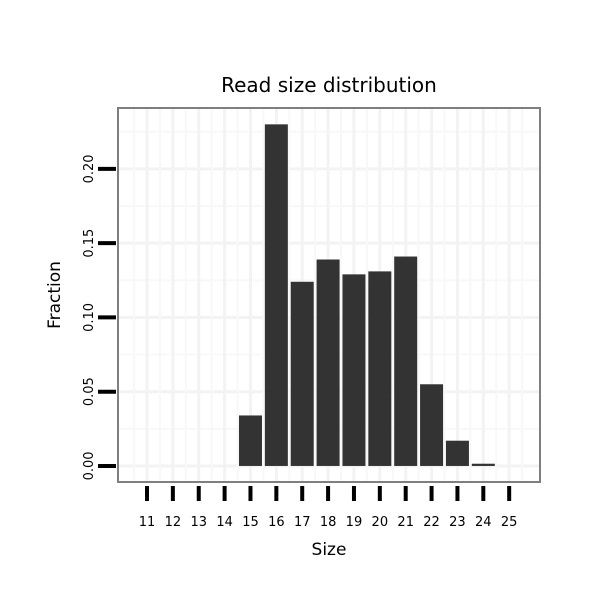  Describe the element at coordinates (89, 243) in the screenshot. I see `y-tick-label: 0.15` at that location.